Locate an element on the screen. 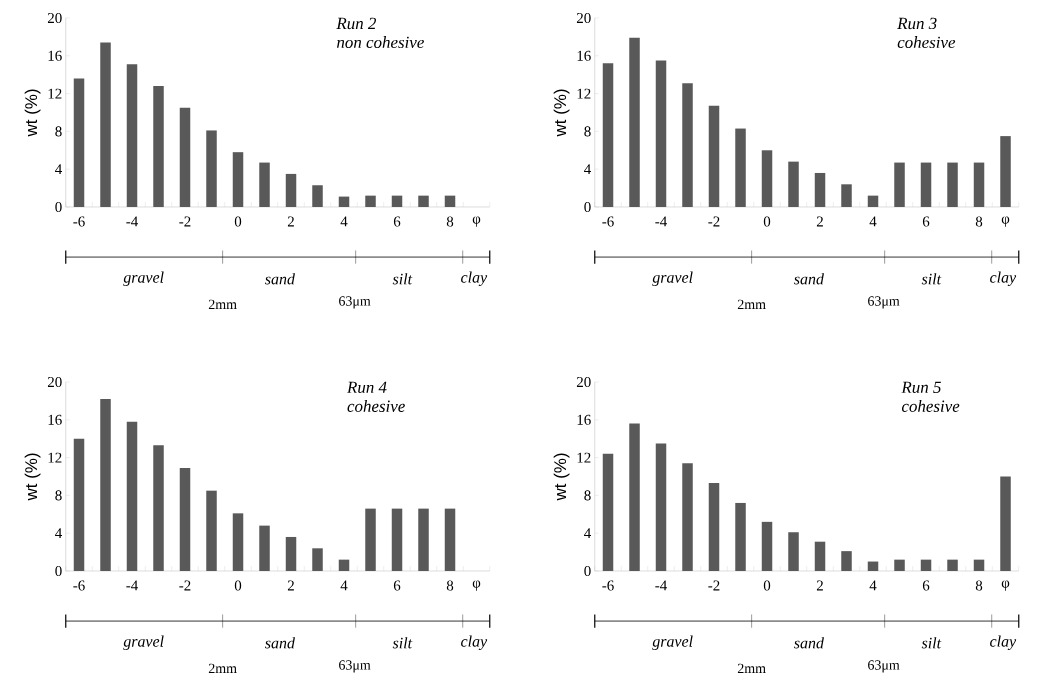 The image size is (1039, 681). x-tick-label: 4 is located at coordinates (344, 221).